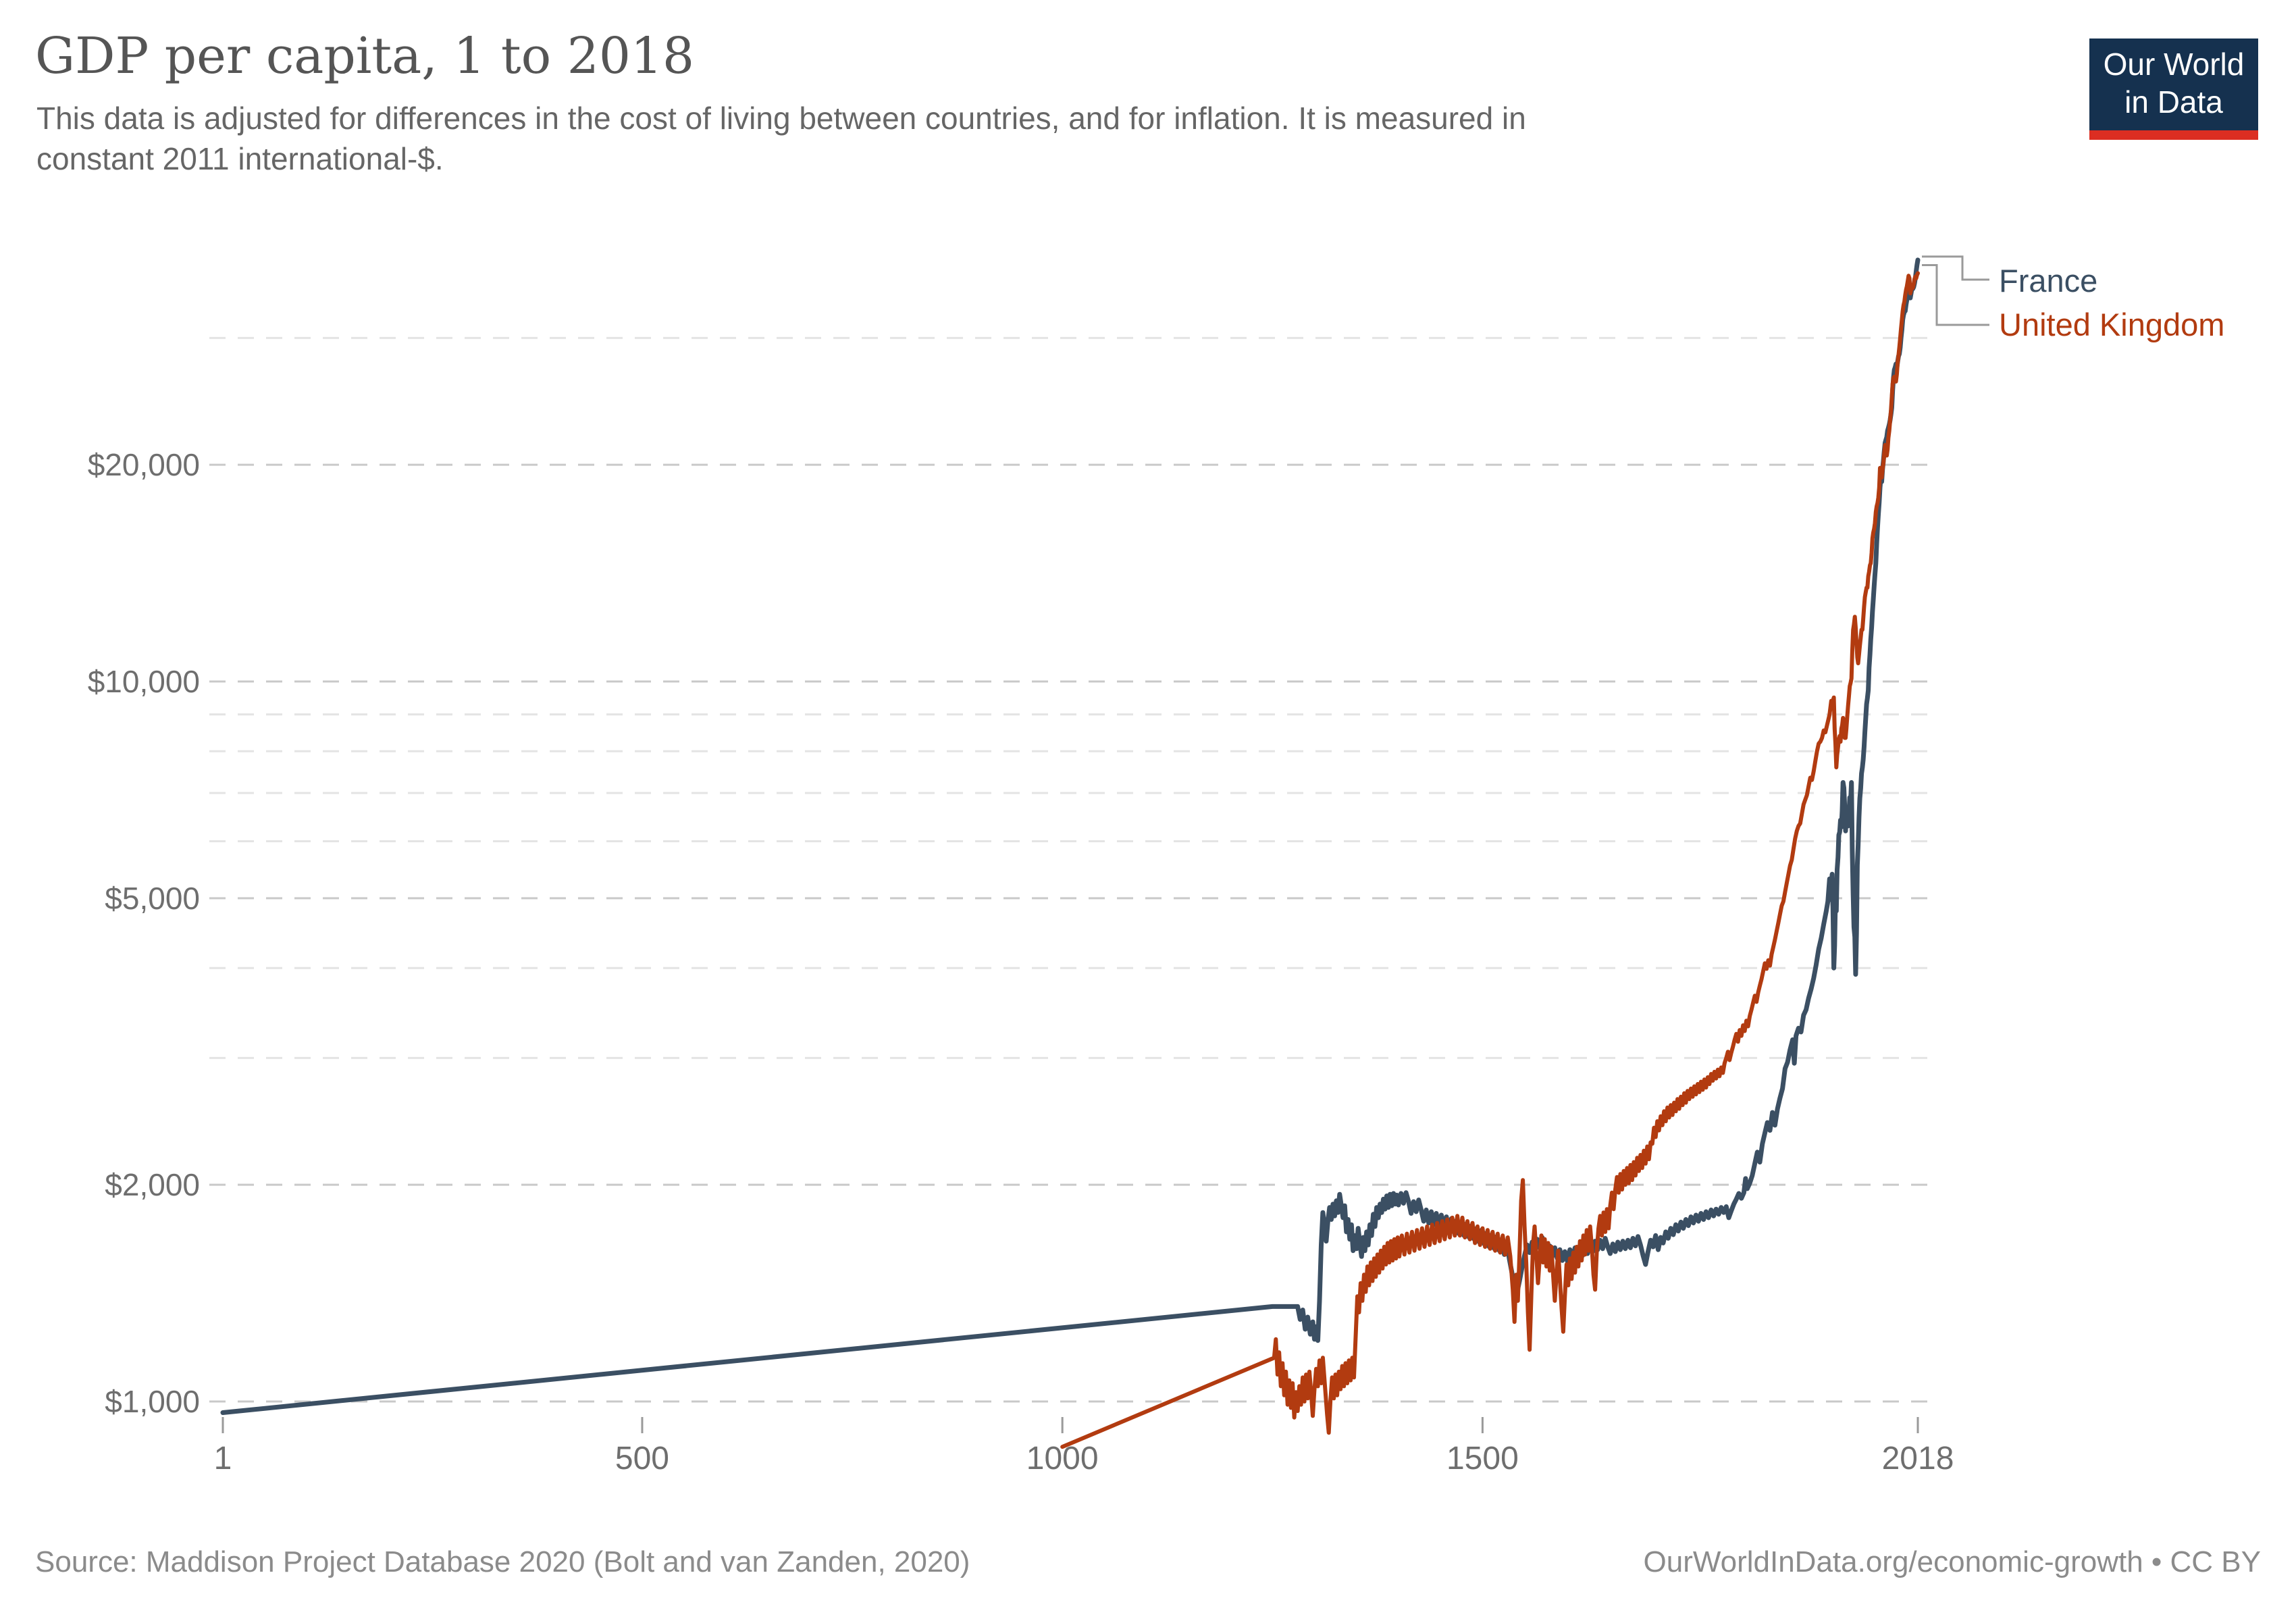  I want to click on legend-connector-france, so click(1955, 268).